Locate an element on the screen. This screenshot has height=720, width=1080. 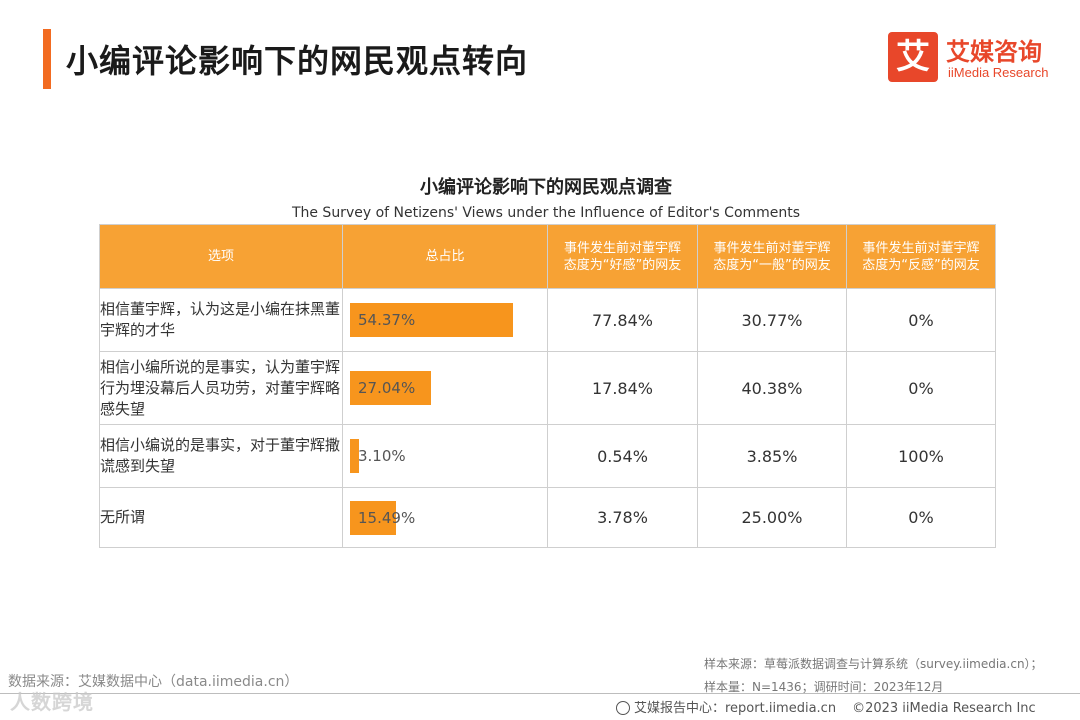
total-share-cell: 54.37% is located at coordinates (445, 320).